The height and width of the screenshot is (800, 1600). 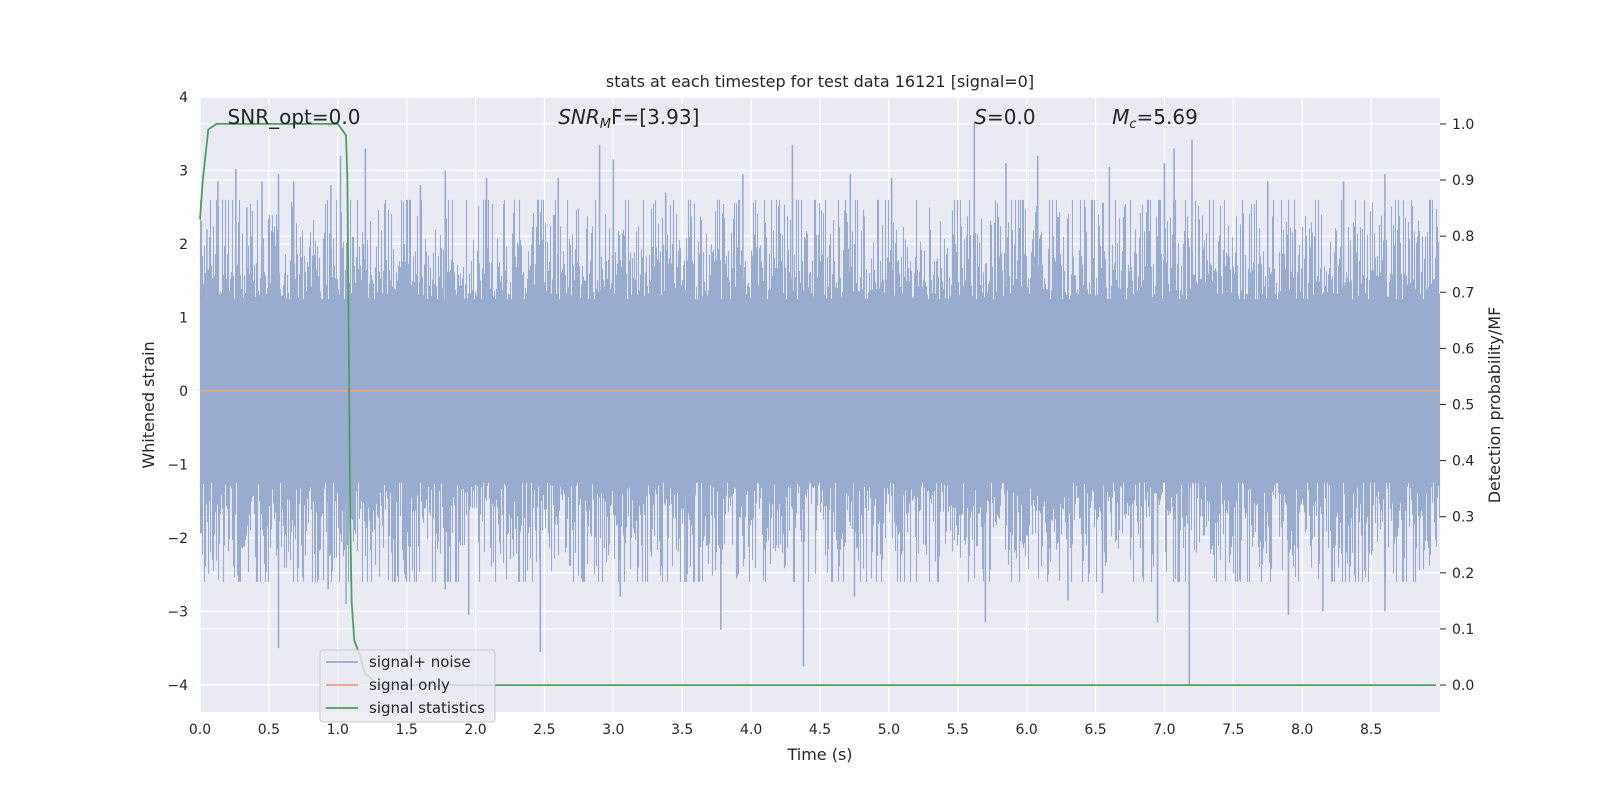 I want to click on y2-axis-title: Detection probability/MF, so click(x=1494, y=405).